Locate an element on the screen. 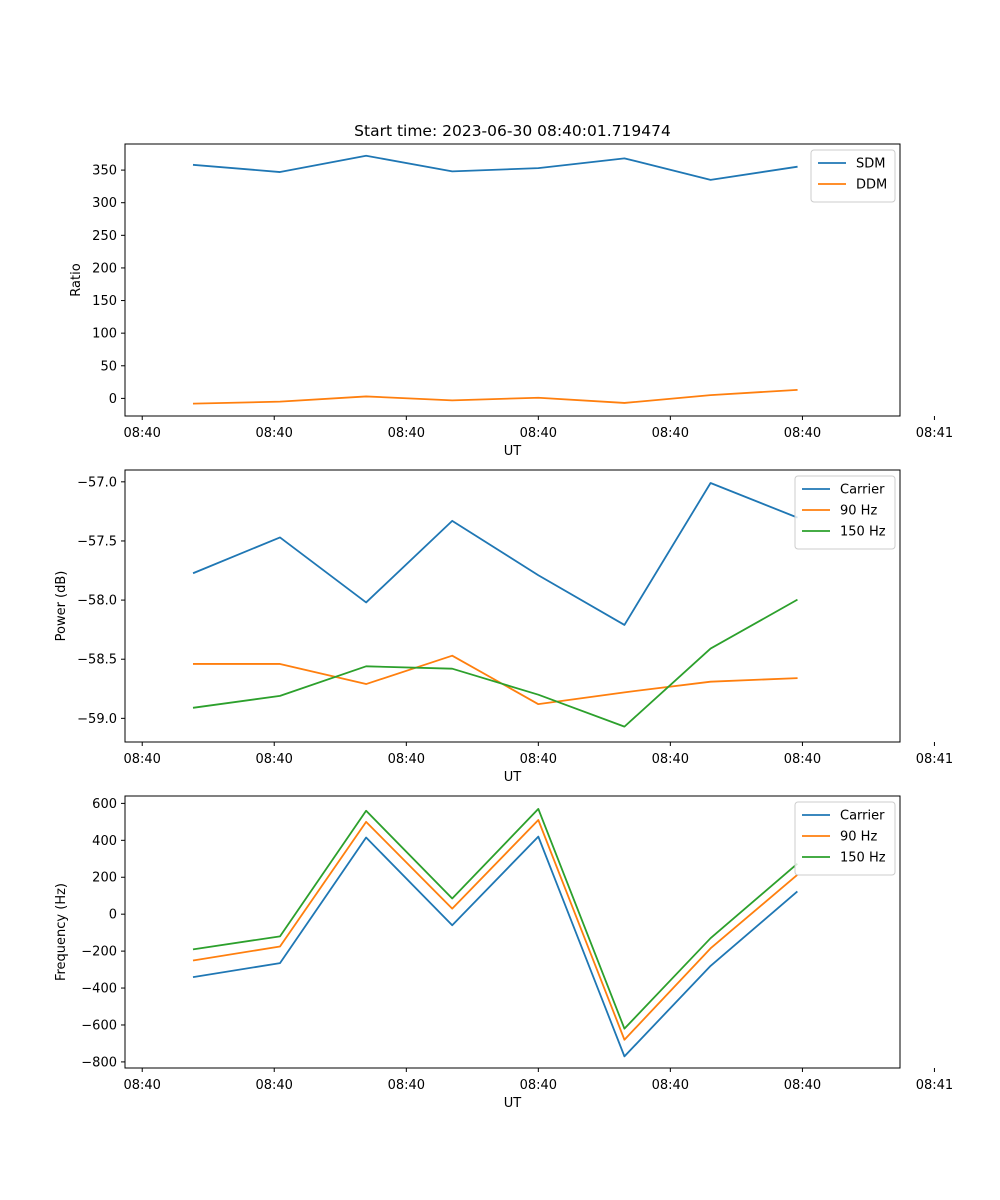  y-tick-label: −57.5 is located at coordinates (97, 541).